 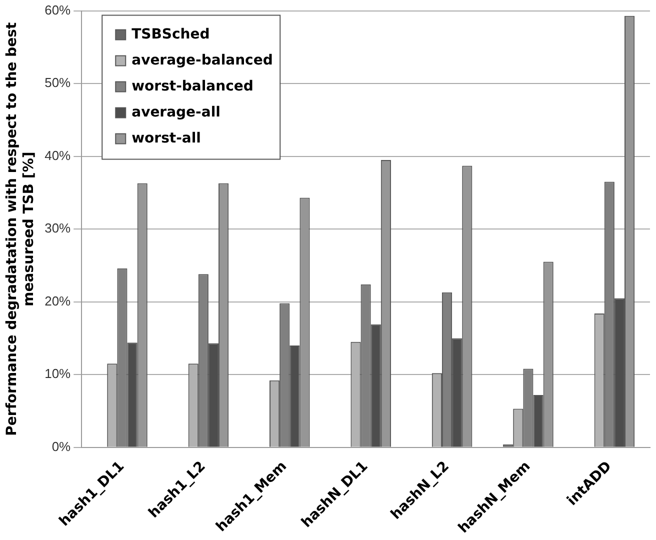 I want to click on y-tick-label: 50%, so click(x=58, y=82).